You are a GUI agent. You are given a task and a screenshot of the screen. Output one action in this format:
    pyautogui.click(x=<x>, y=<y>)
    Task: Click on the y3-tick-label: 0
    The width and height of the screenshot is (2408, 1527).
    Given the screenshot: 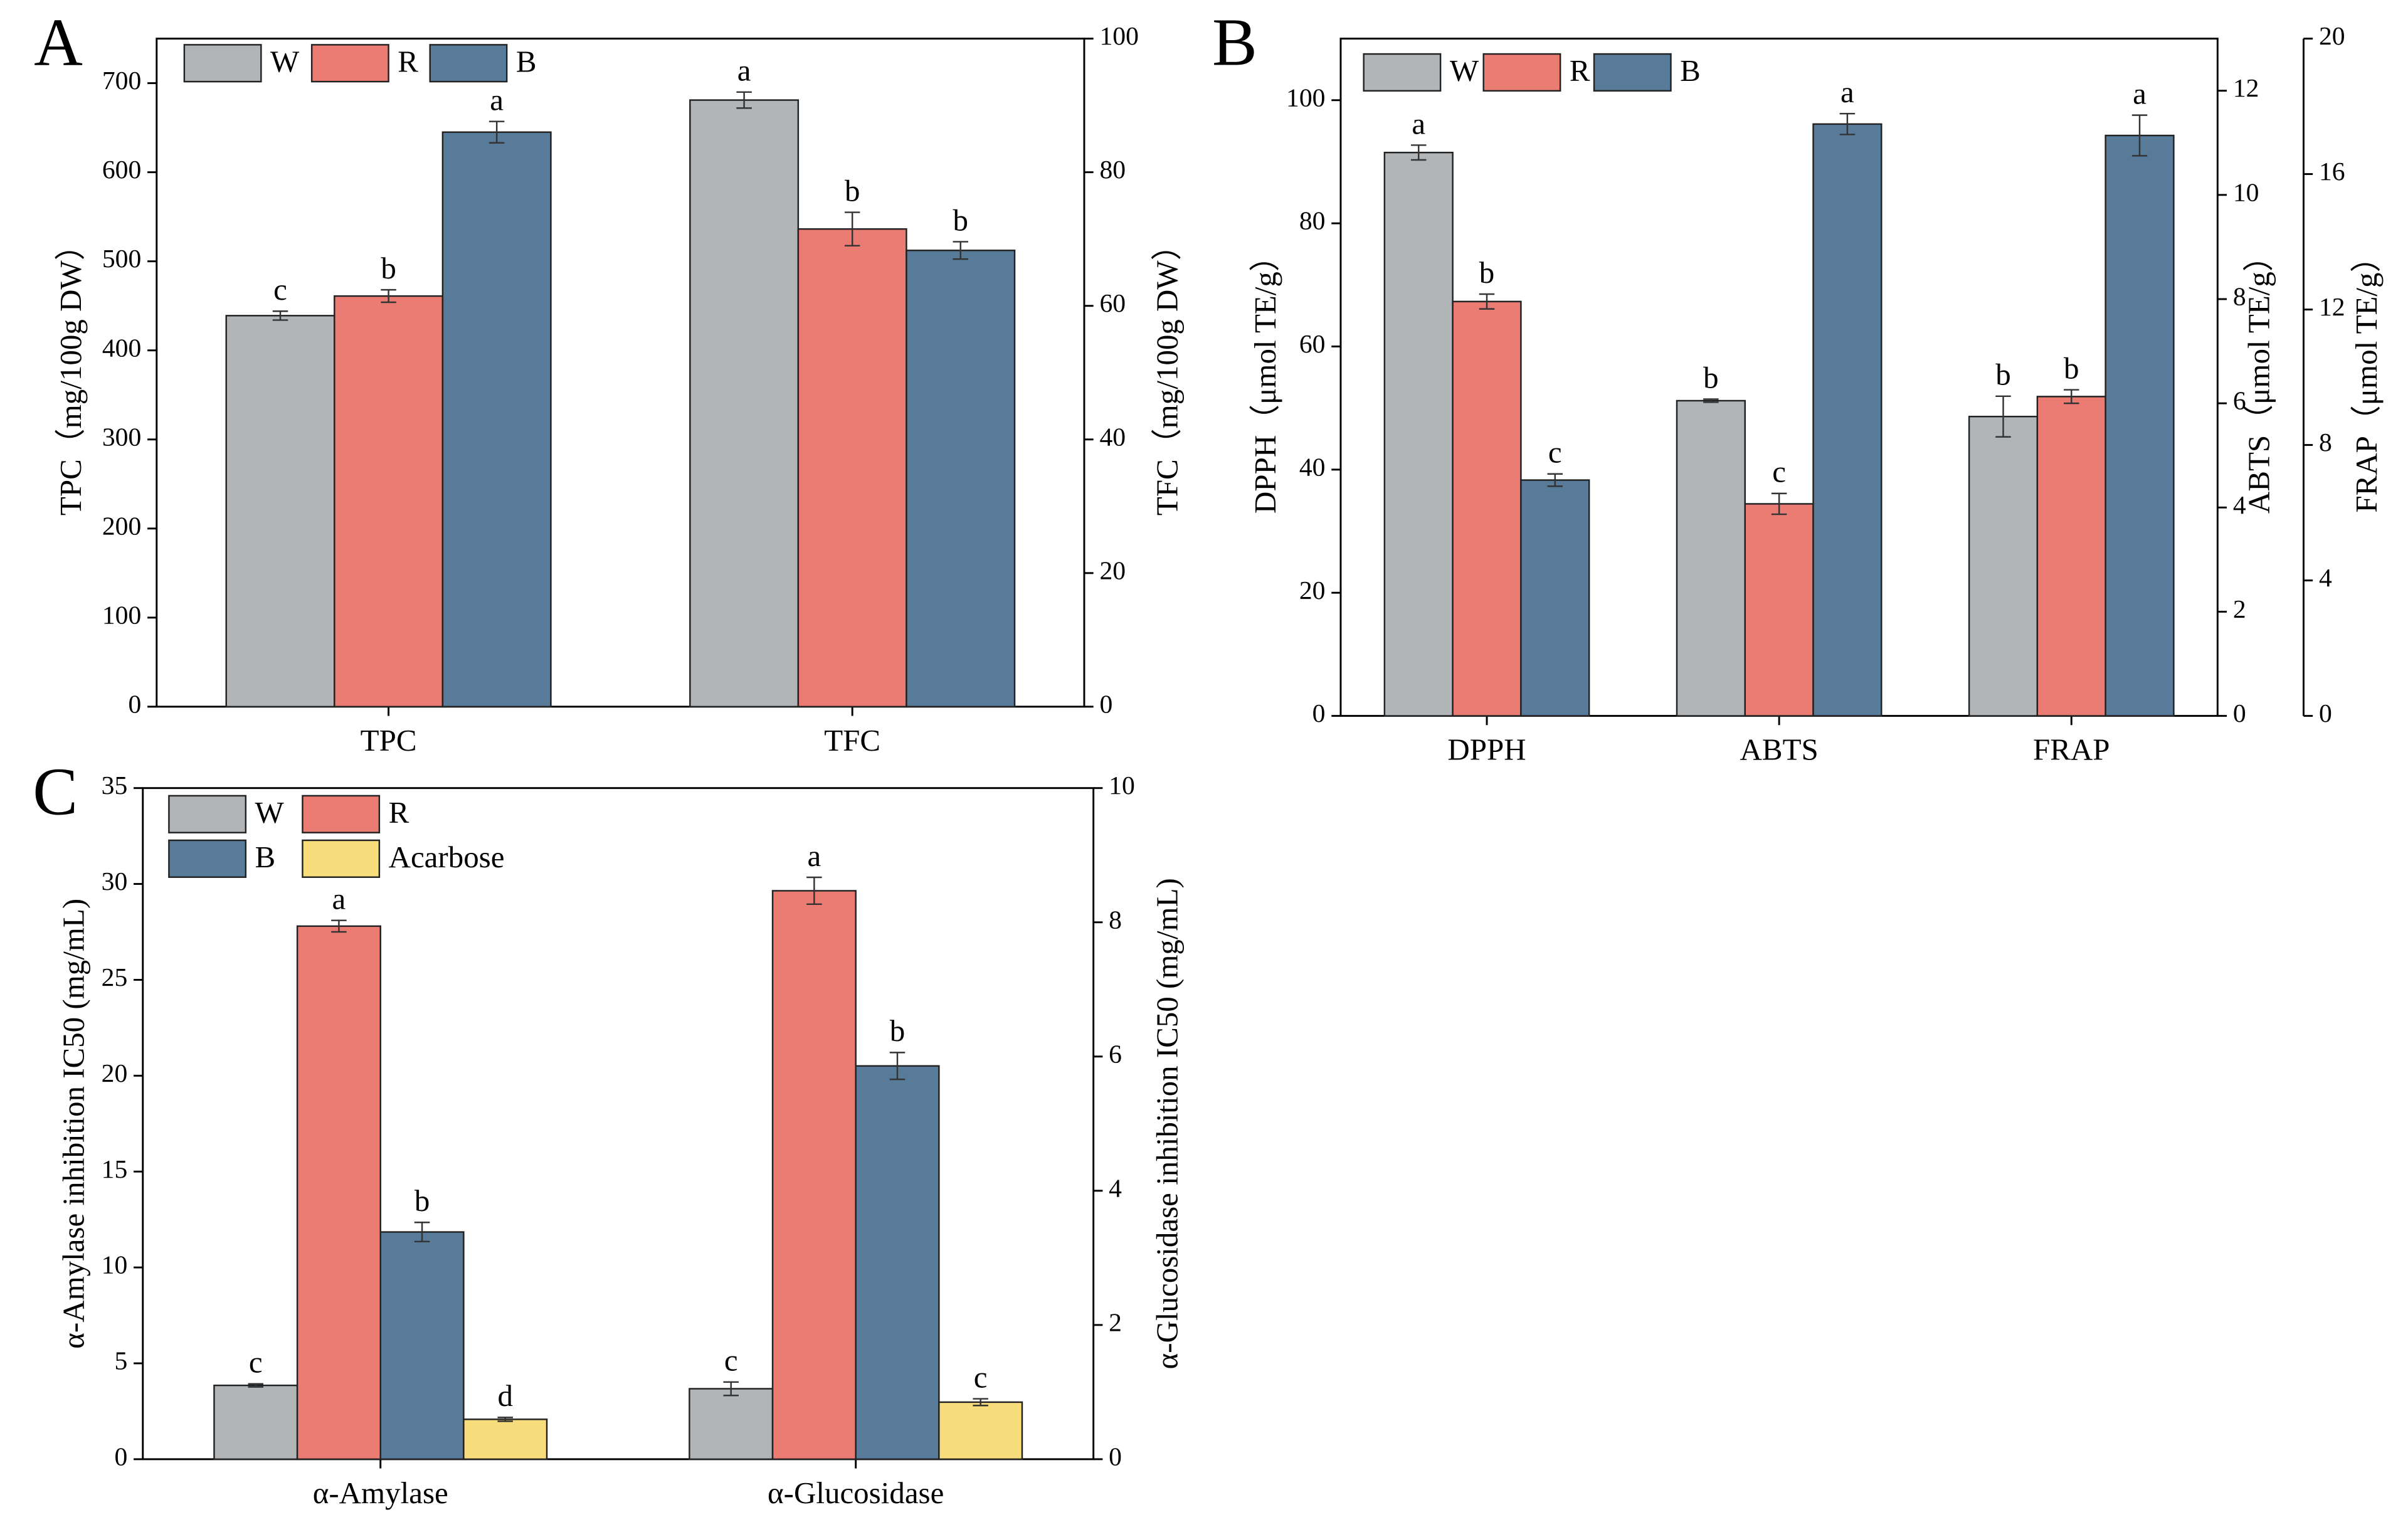 What is the action you would take?
    pyautogui.click(x=2325, y=713)
    